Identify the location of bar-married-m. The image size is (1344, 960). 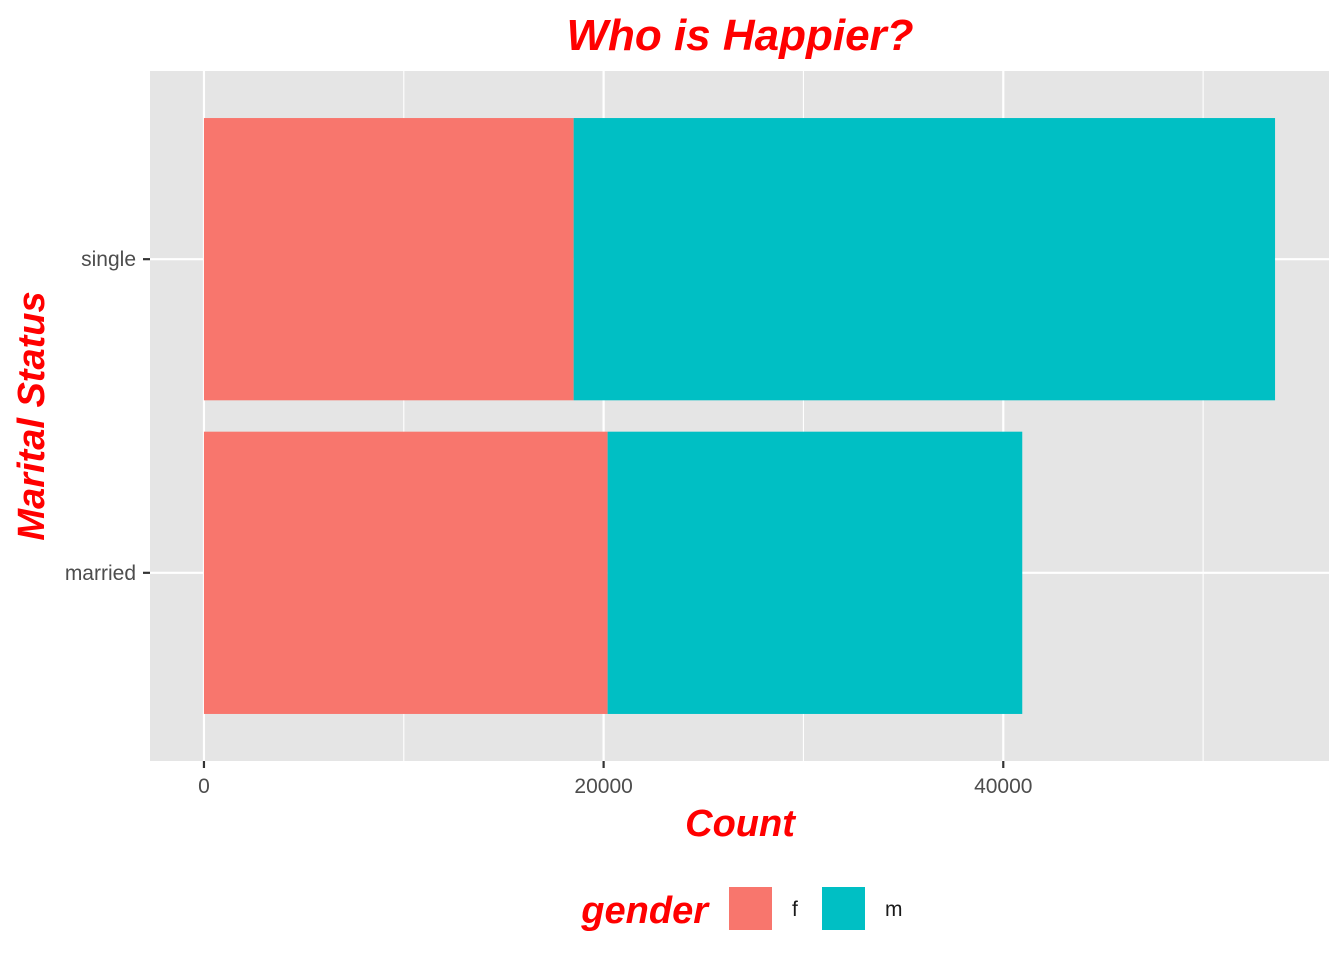
(815, 572).